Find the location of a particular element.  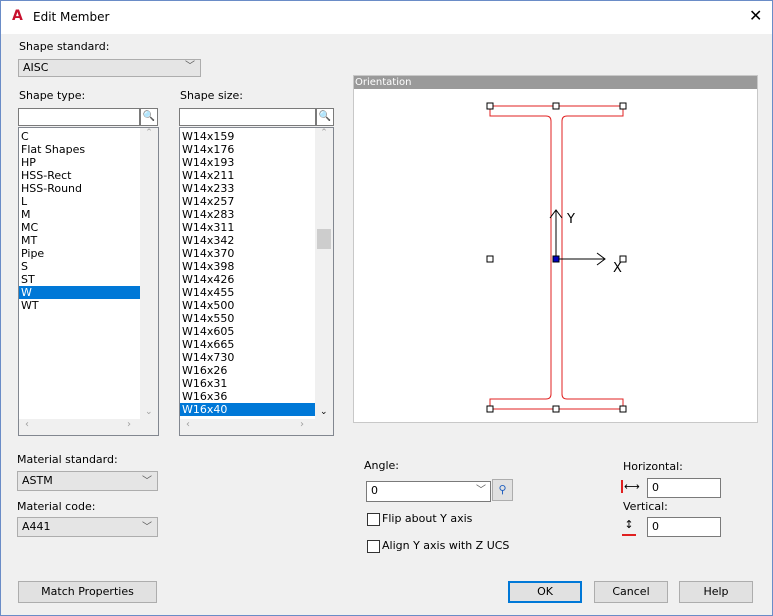

list-item: S is located at coordinates (24, 266).